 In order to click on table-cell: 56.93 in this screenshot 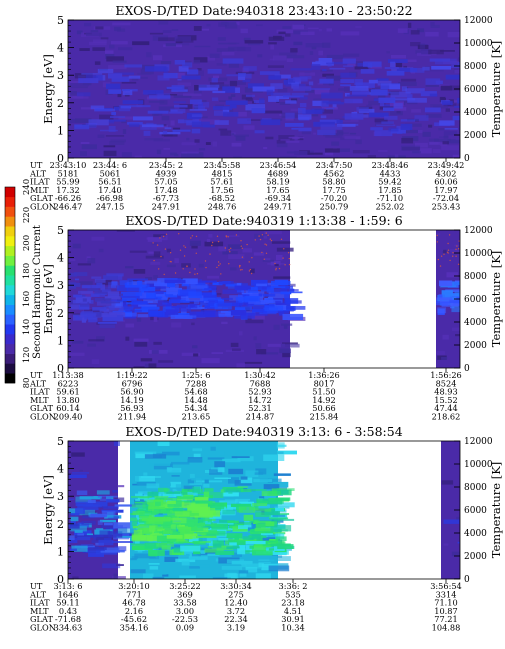, I will do `click(131, 408)`.